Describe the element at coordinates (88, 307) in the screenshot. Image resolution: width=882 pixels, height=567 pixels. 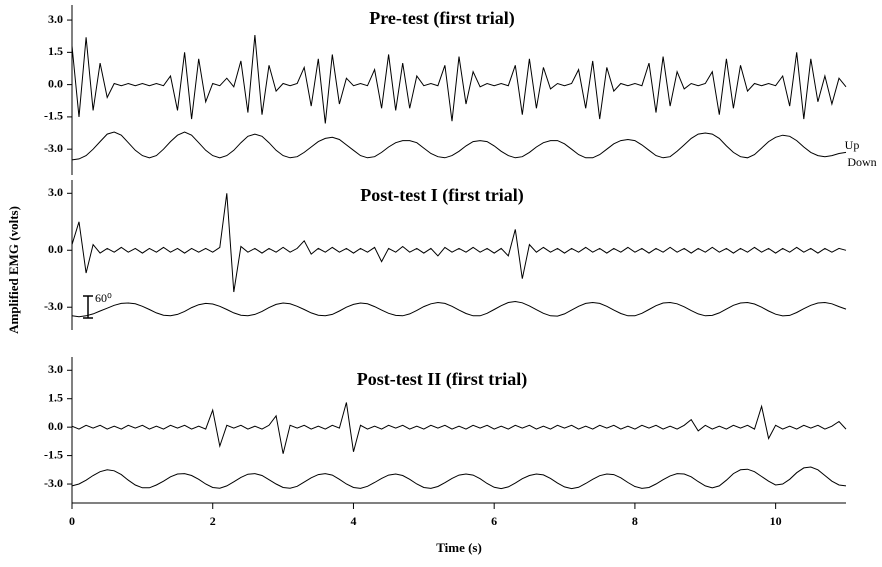
I see `scale-bar` at that location.